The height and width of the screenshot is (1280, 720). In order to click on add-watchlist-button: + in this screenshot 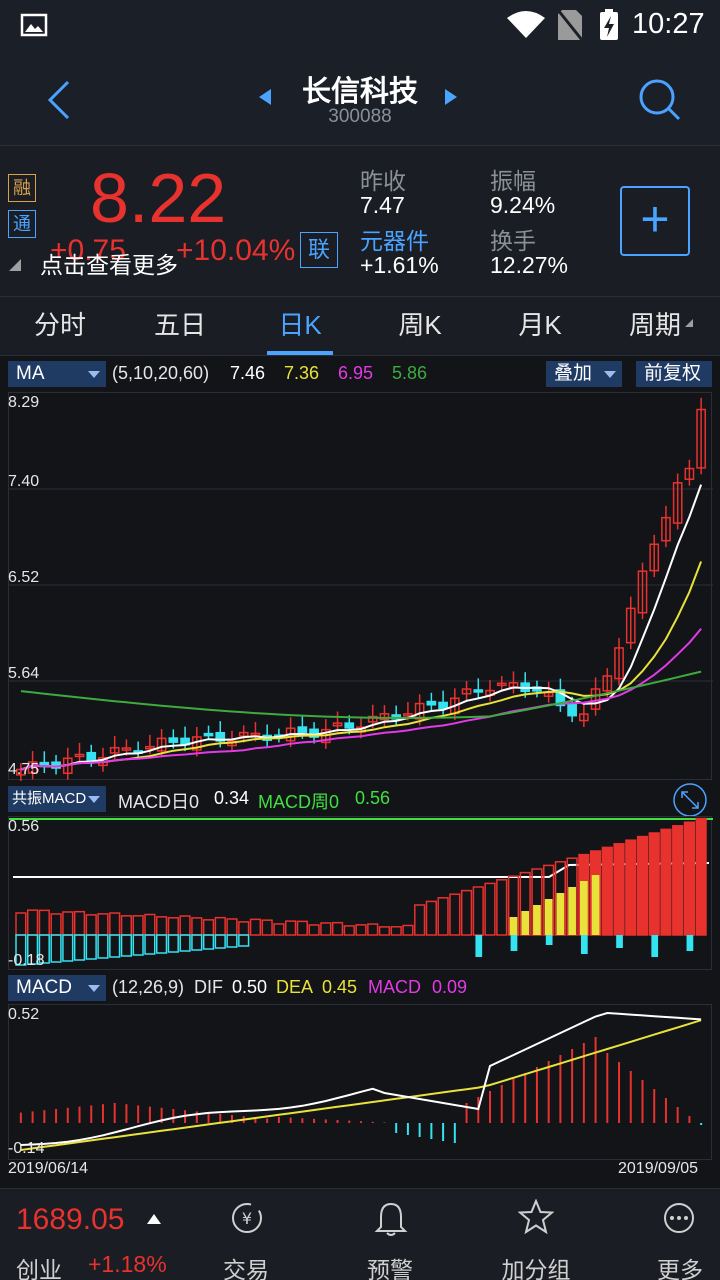, I will do `click(655, 221)`.